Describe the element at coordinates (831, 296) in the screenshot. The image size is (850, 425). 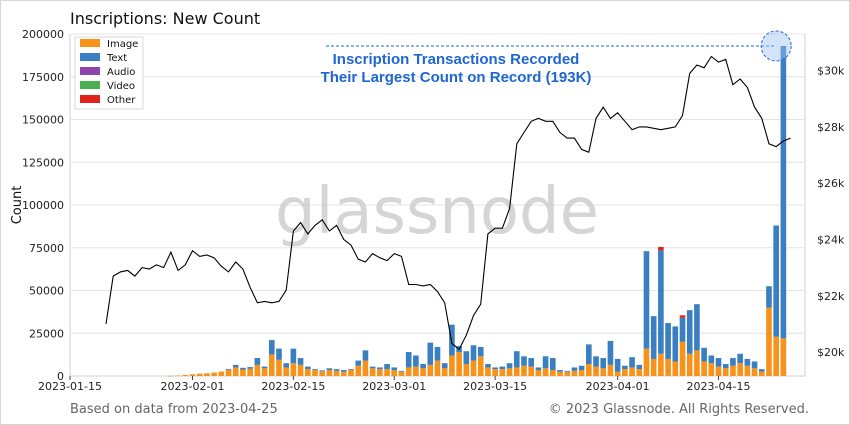
I see `y-right-tick-label: $22k` at that location.